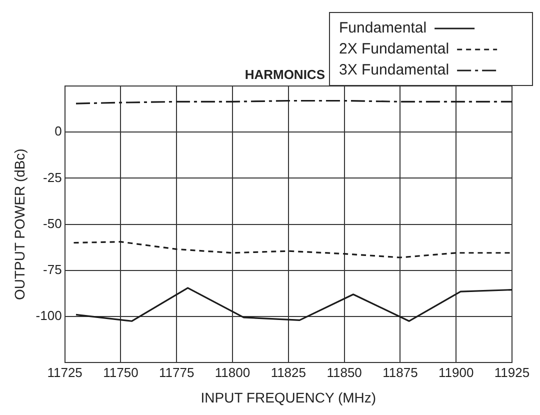  I want to click on y-axis-title: OUTPUT POWER (dBc), so click(19, 224).